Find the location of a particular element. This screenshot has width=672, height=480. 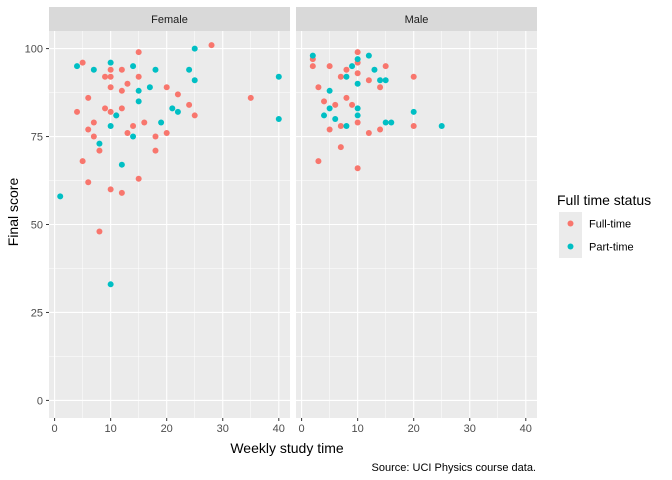

facet-strip-label: Male is located at coordinates (417, 20).